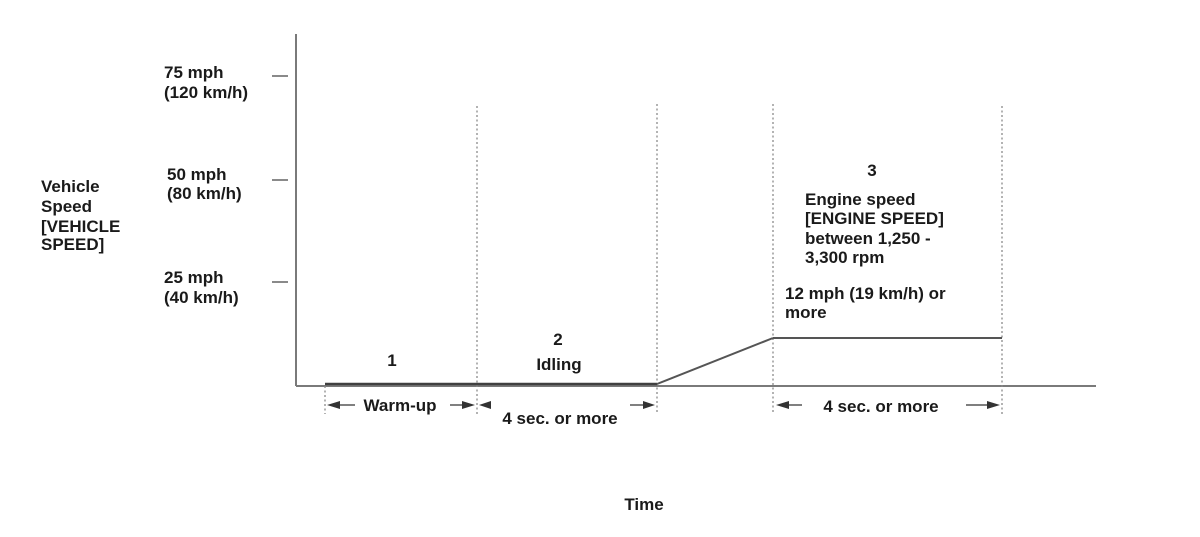 The width and height of the screenshot is (1200, 537). I want to click on y-tick-50: 50 mph (80 km/h), so click(204, 184).